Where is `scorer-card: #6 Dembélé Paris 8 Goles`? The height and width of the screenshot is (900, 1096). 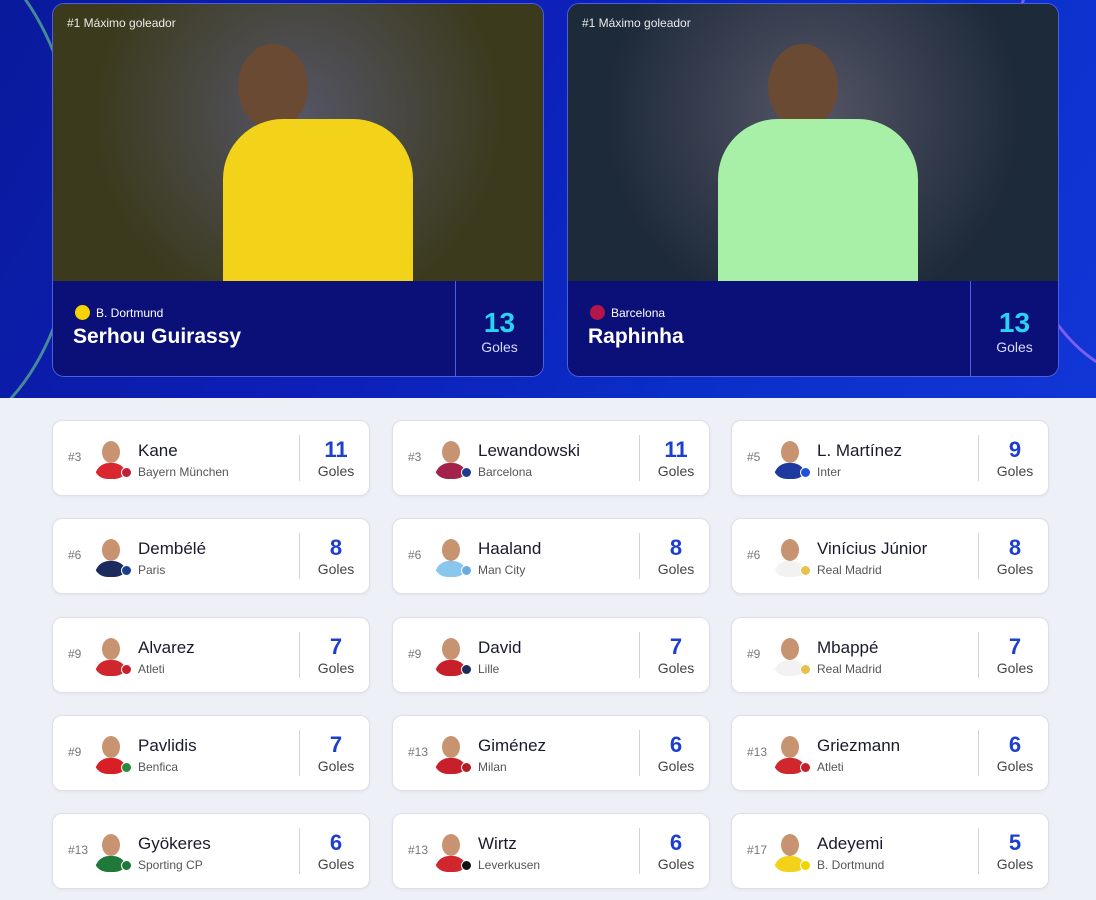
scorer-card: #6 Dembélé Paris 8 Goles is located at coordinates (211, 556).